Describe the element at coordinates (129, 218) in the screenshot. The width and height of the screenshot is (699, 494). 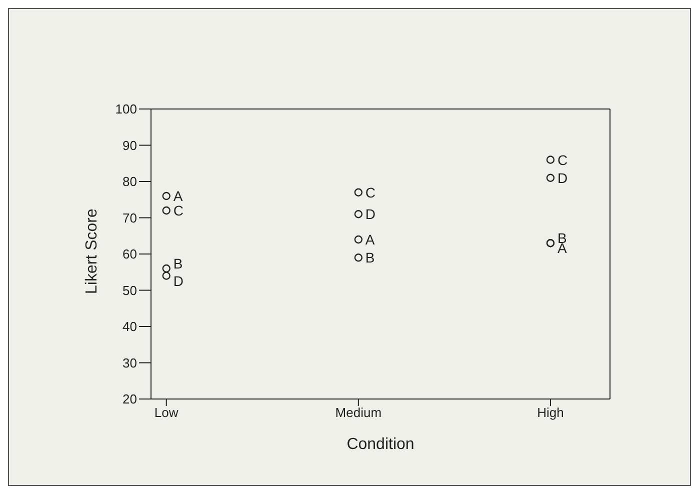
I see `y-tick-label: 70` at that location.